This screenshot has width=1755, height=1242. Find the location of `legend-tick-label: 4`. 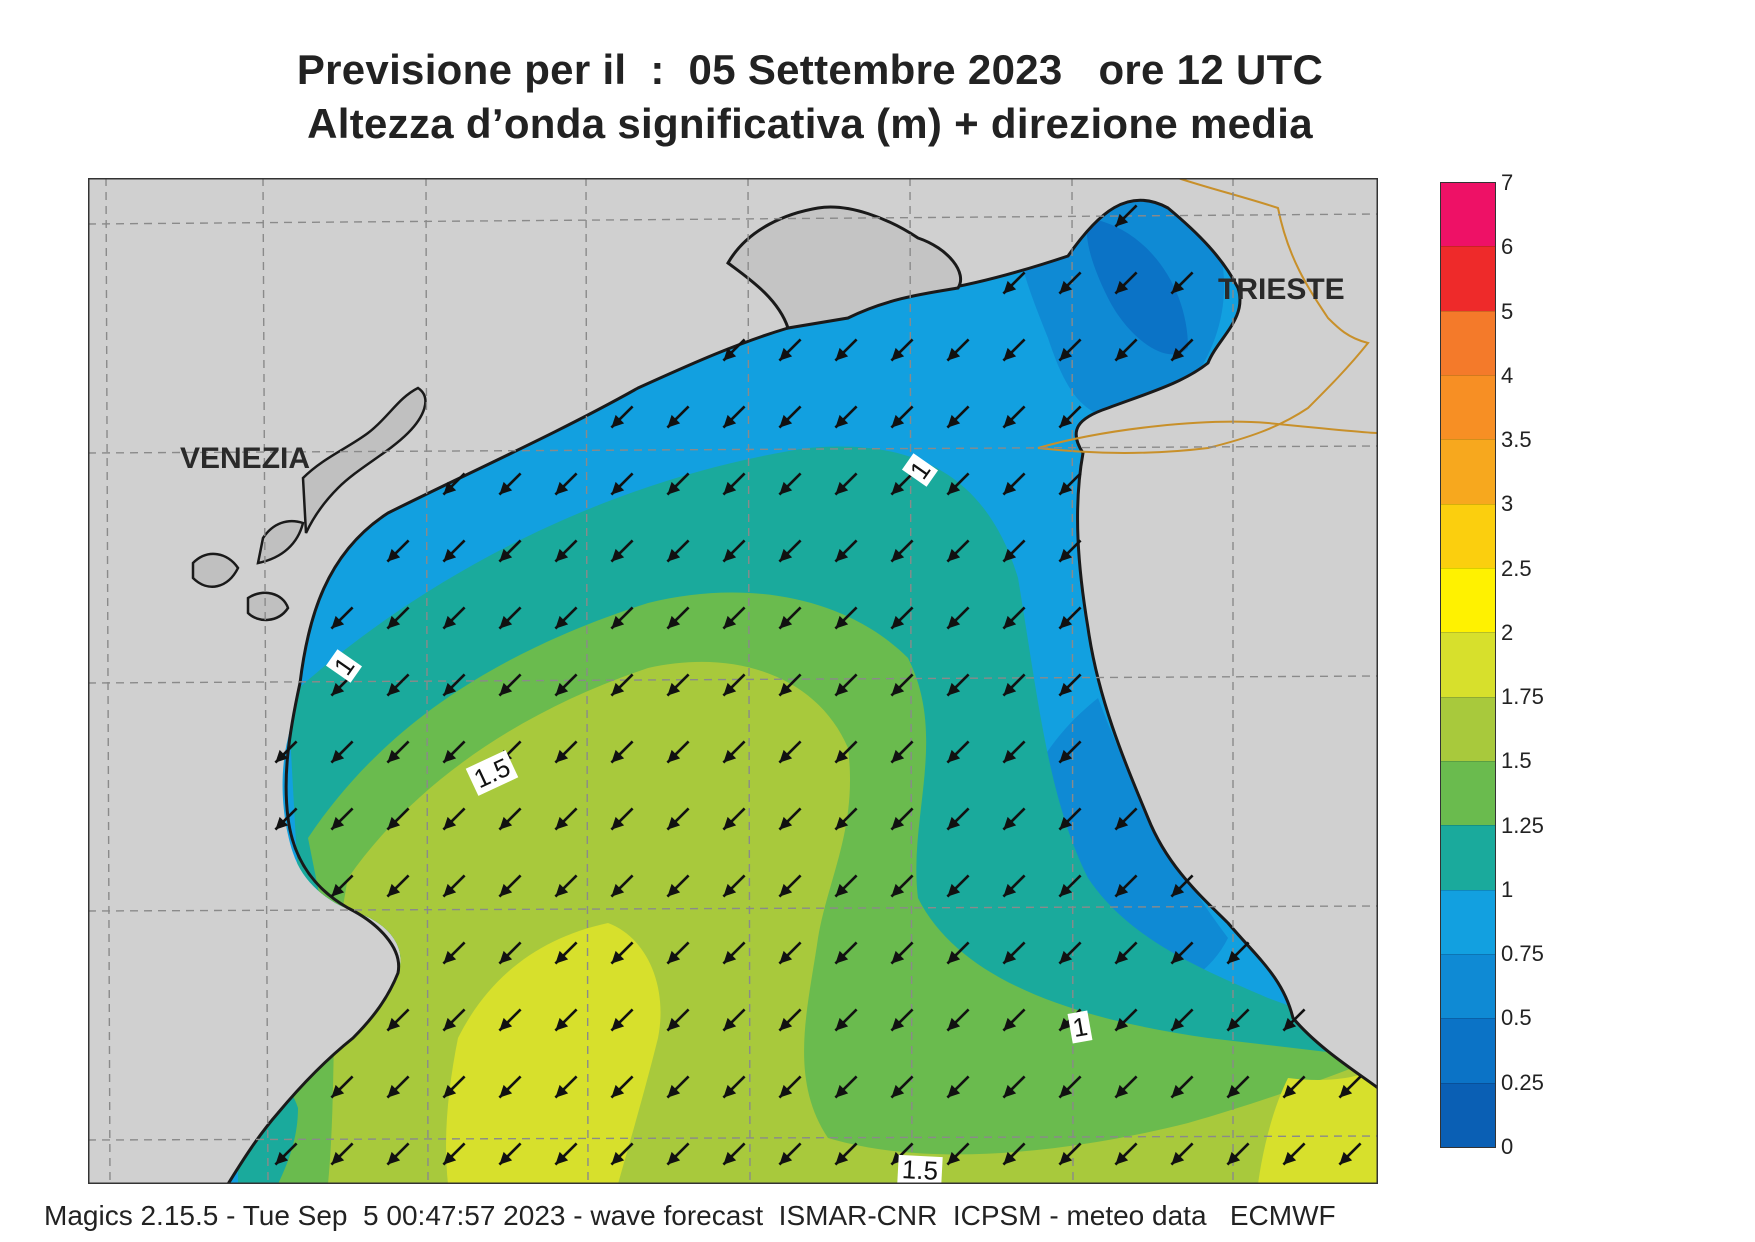

legend-tick-label: 4 is located at coordinates (1507, 375).